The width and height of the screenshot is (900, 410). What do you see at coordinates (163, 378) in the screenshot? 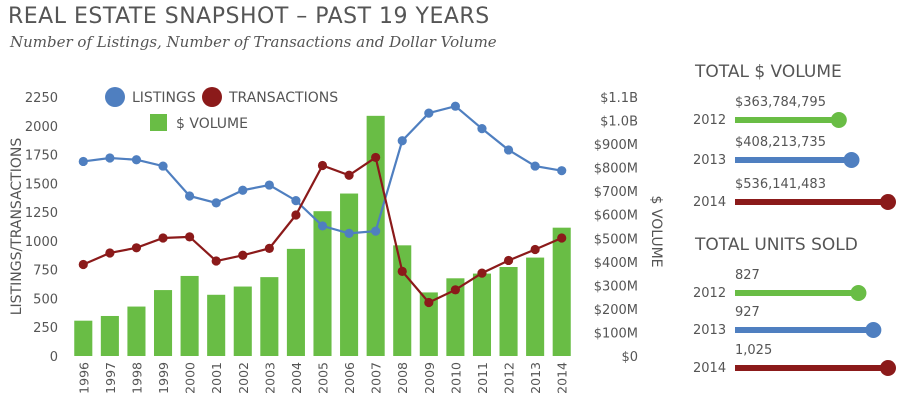
I see `x-tick-label: 1999` at bounding box center [163, 378].